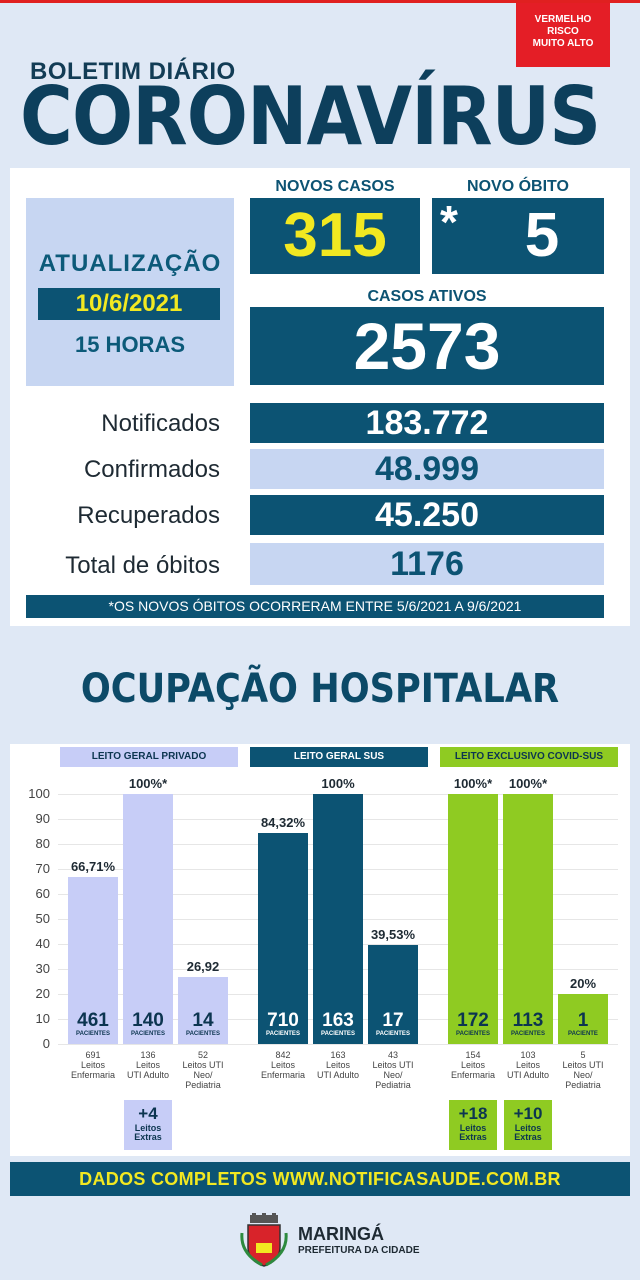  Describe the element at coordinates (563, 19) in the screenshot. I see `alert-line-1: VERMELHO` at that location.